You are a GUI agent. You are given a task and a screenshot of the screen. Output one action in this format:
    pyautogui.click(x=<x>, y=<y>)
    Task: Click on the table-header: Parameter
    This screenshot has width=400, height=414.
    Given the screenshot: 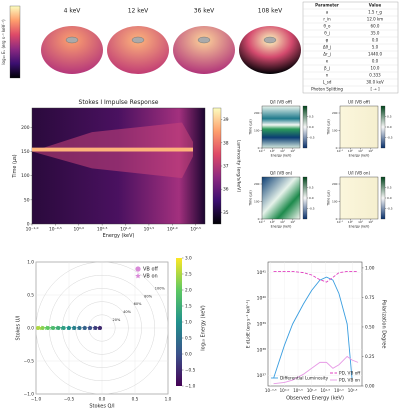 What is the action you would take?
    pyautogui.click(x=327, y=5)
    